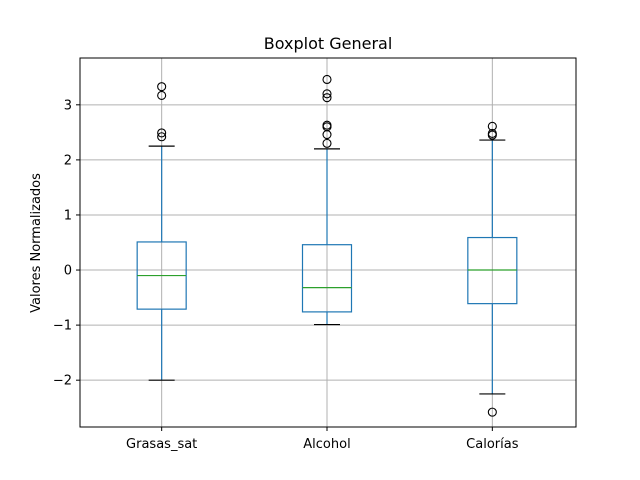  I want to click on box-iqr, so click(327, 278).